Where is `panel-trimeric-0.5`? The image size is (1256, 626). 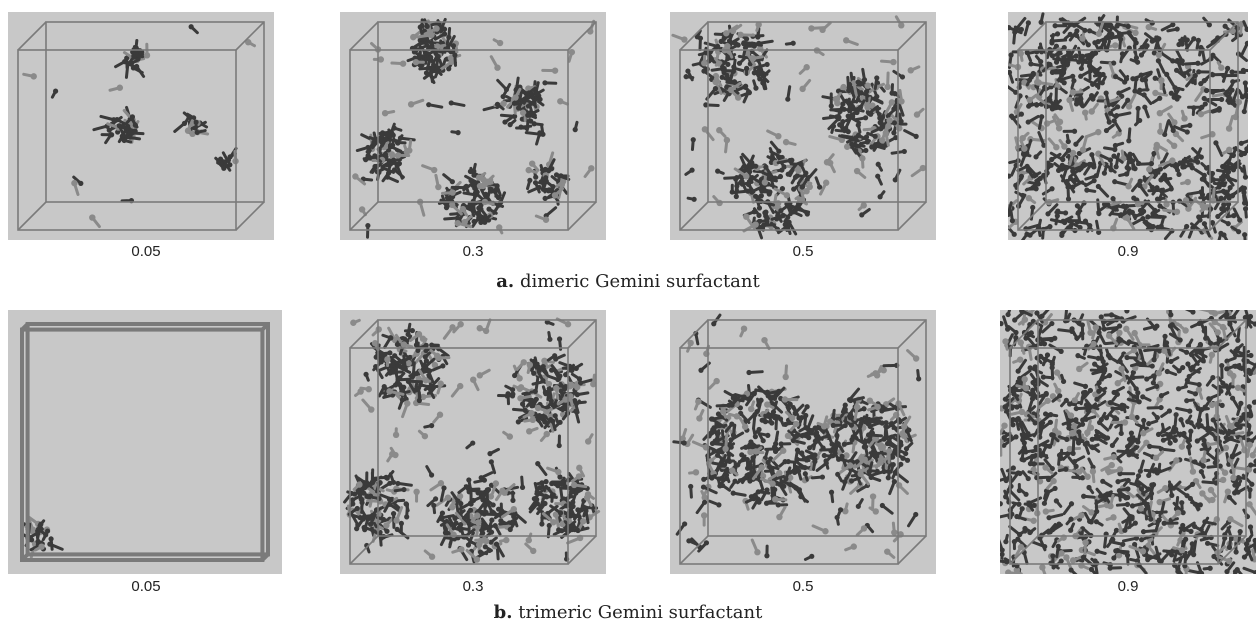
panel-trimeric-0.5 is located at coordinates (803, 442).